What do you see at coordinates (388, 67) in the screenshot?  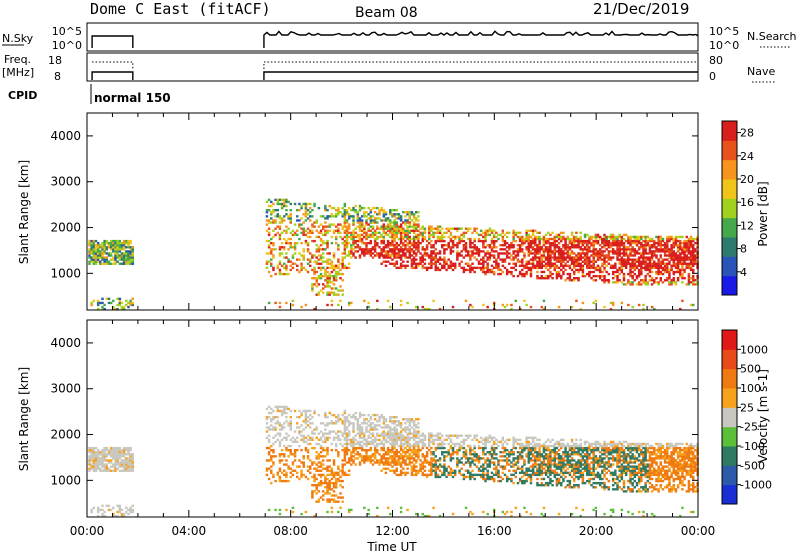 I see `freq-panel: Freq. [MHz] 18 8 80 0 Nave` at bounding box center [388, 67].